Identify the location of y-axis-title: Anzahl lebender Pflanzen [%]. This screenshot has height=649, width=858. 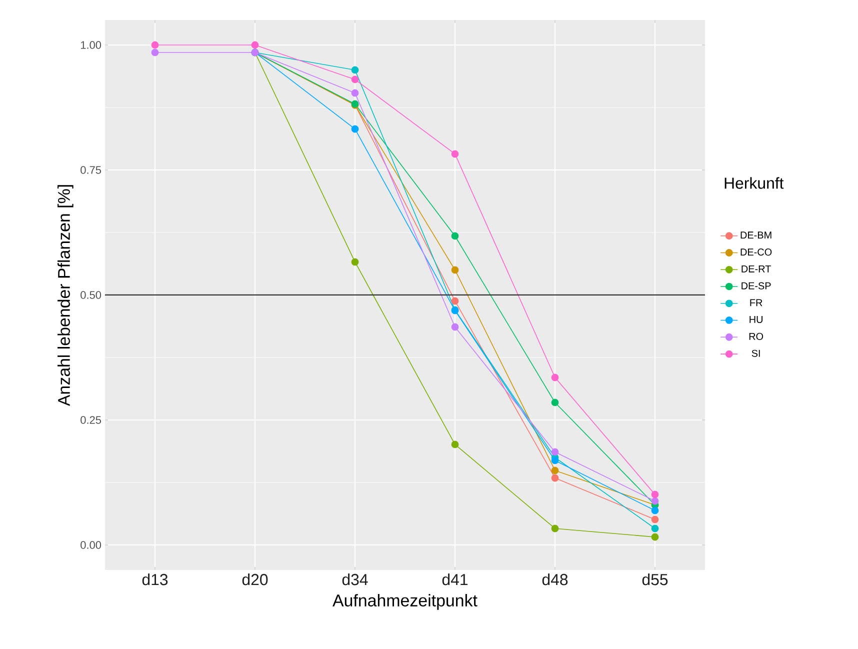
(66, 295).